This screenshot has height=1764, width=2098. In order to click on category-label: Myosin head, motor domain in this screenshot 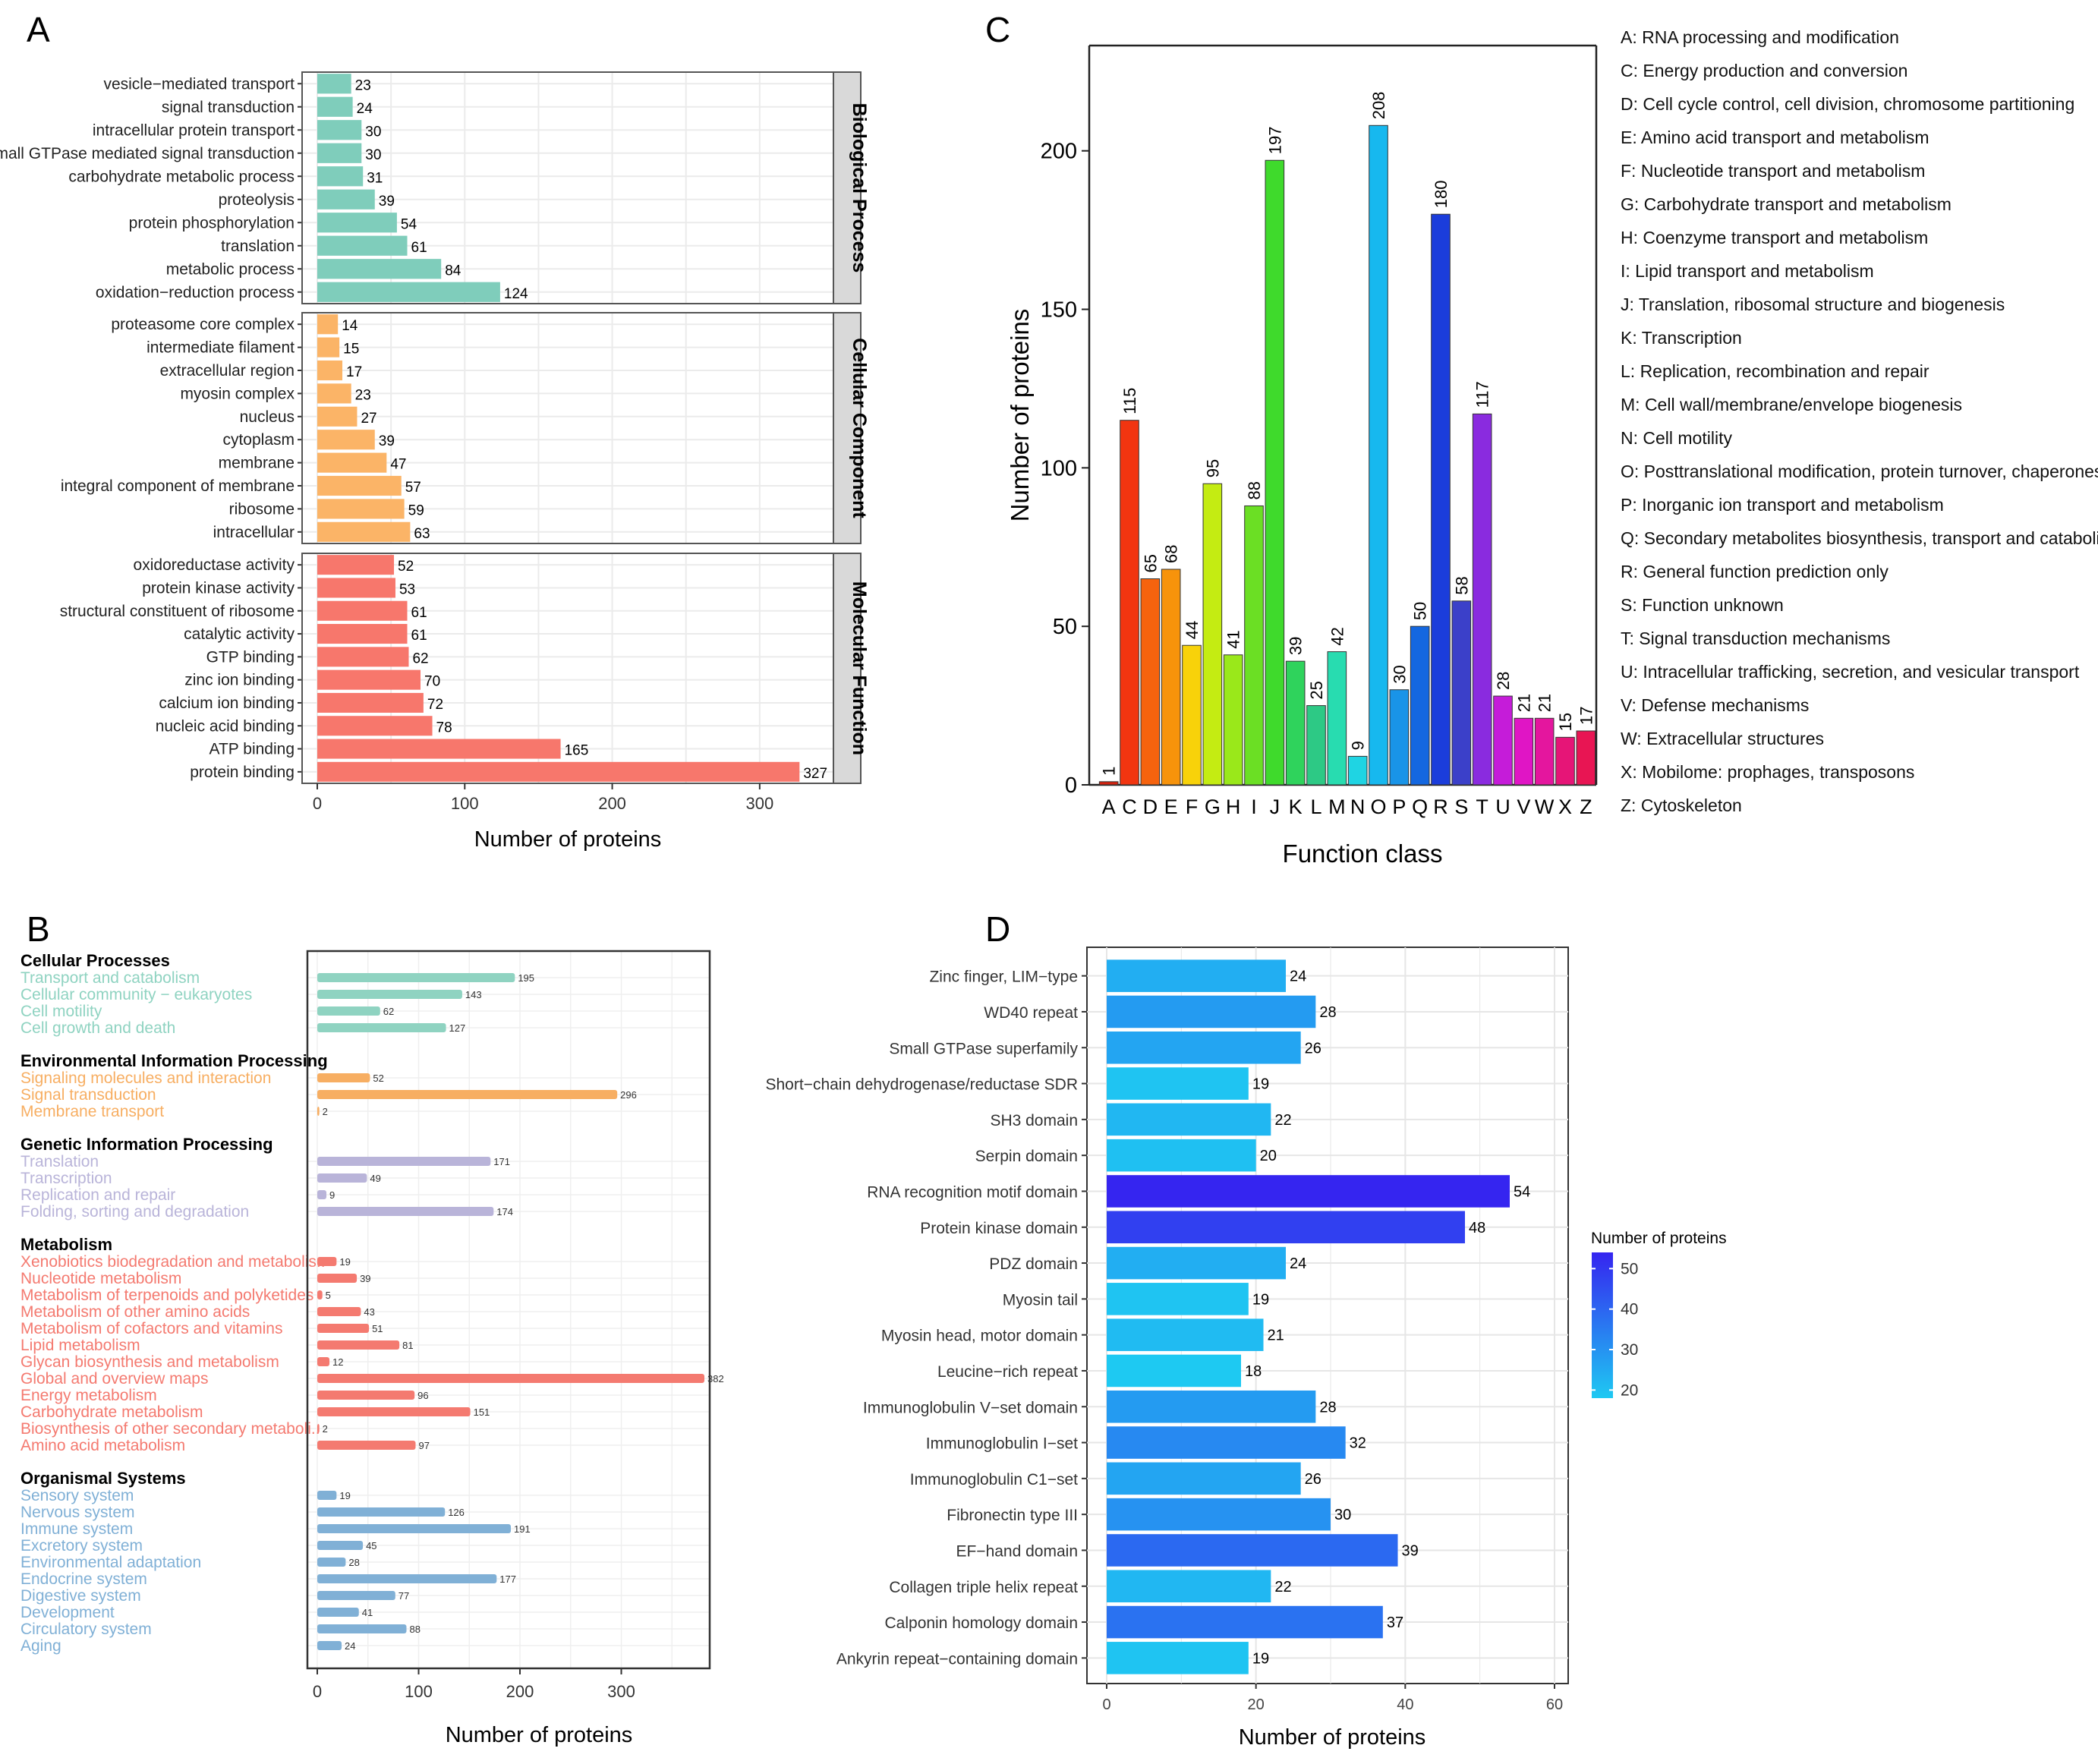, I will do `click(979, 1336)`.